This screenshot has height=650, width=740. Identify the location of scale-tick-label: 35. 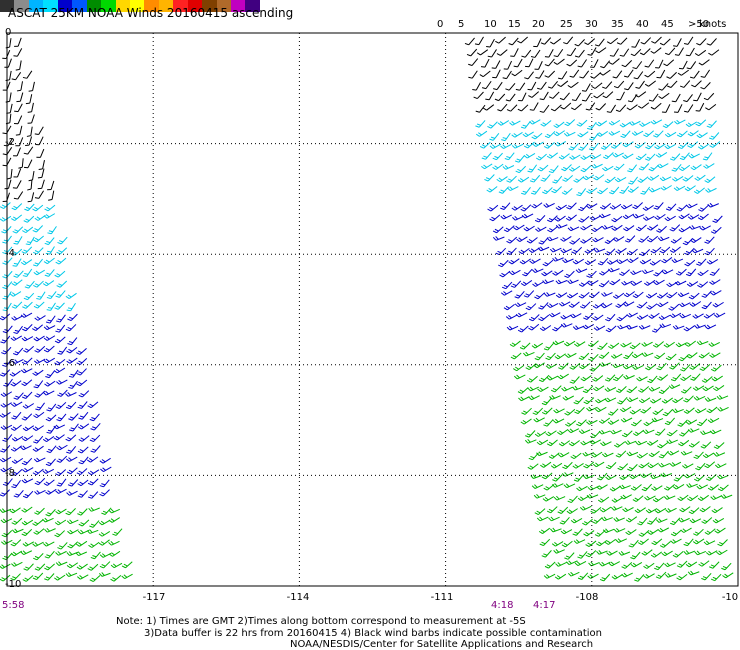
(617, 24).